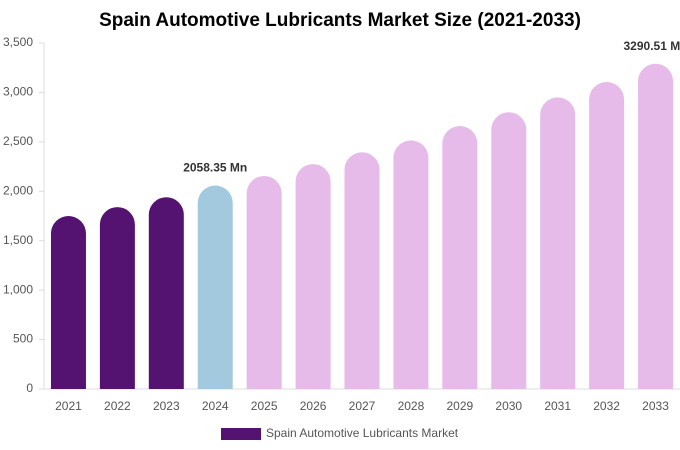 Image resolution: width=680 pixels, height=450 pixels. I want to click on x-tick-label: 2025, so click(264, 406).